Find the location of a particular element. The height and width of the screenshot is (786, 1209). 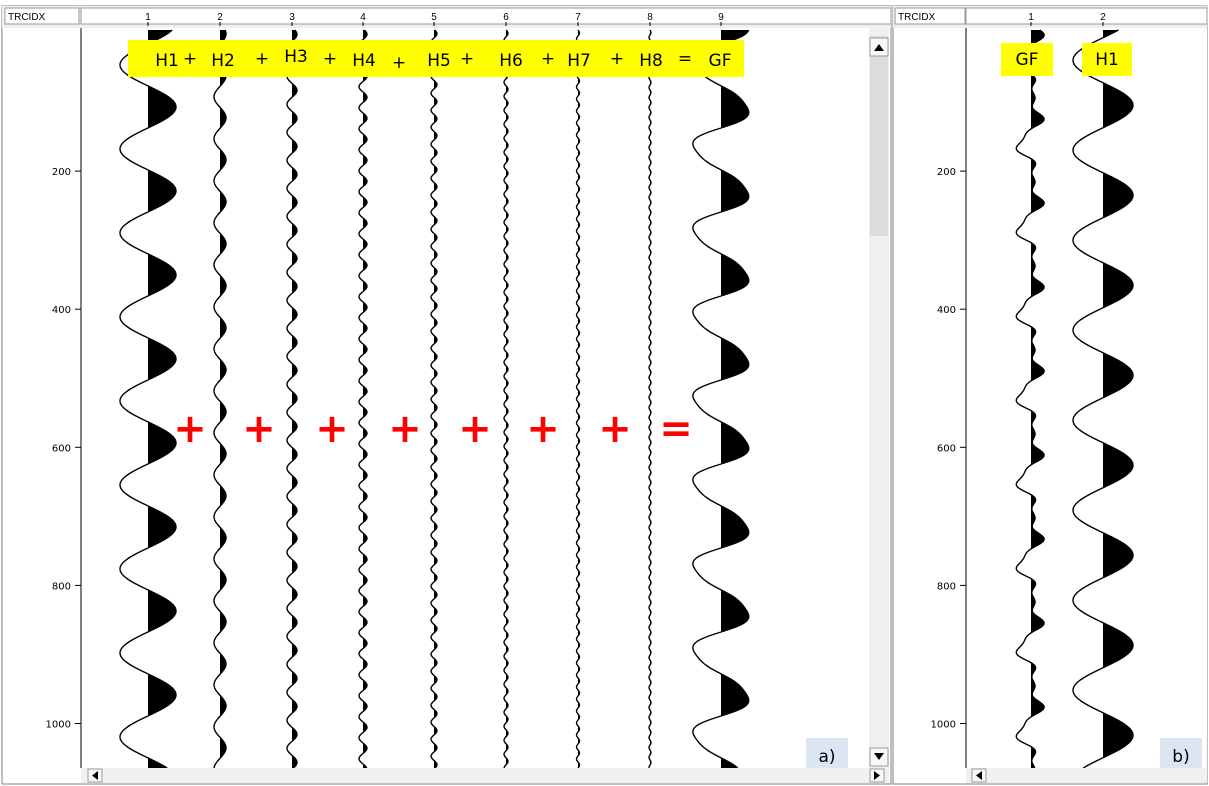

trace-index-5: 5 is located at coordinates (434, 17).